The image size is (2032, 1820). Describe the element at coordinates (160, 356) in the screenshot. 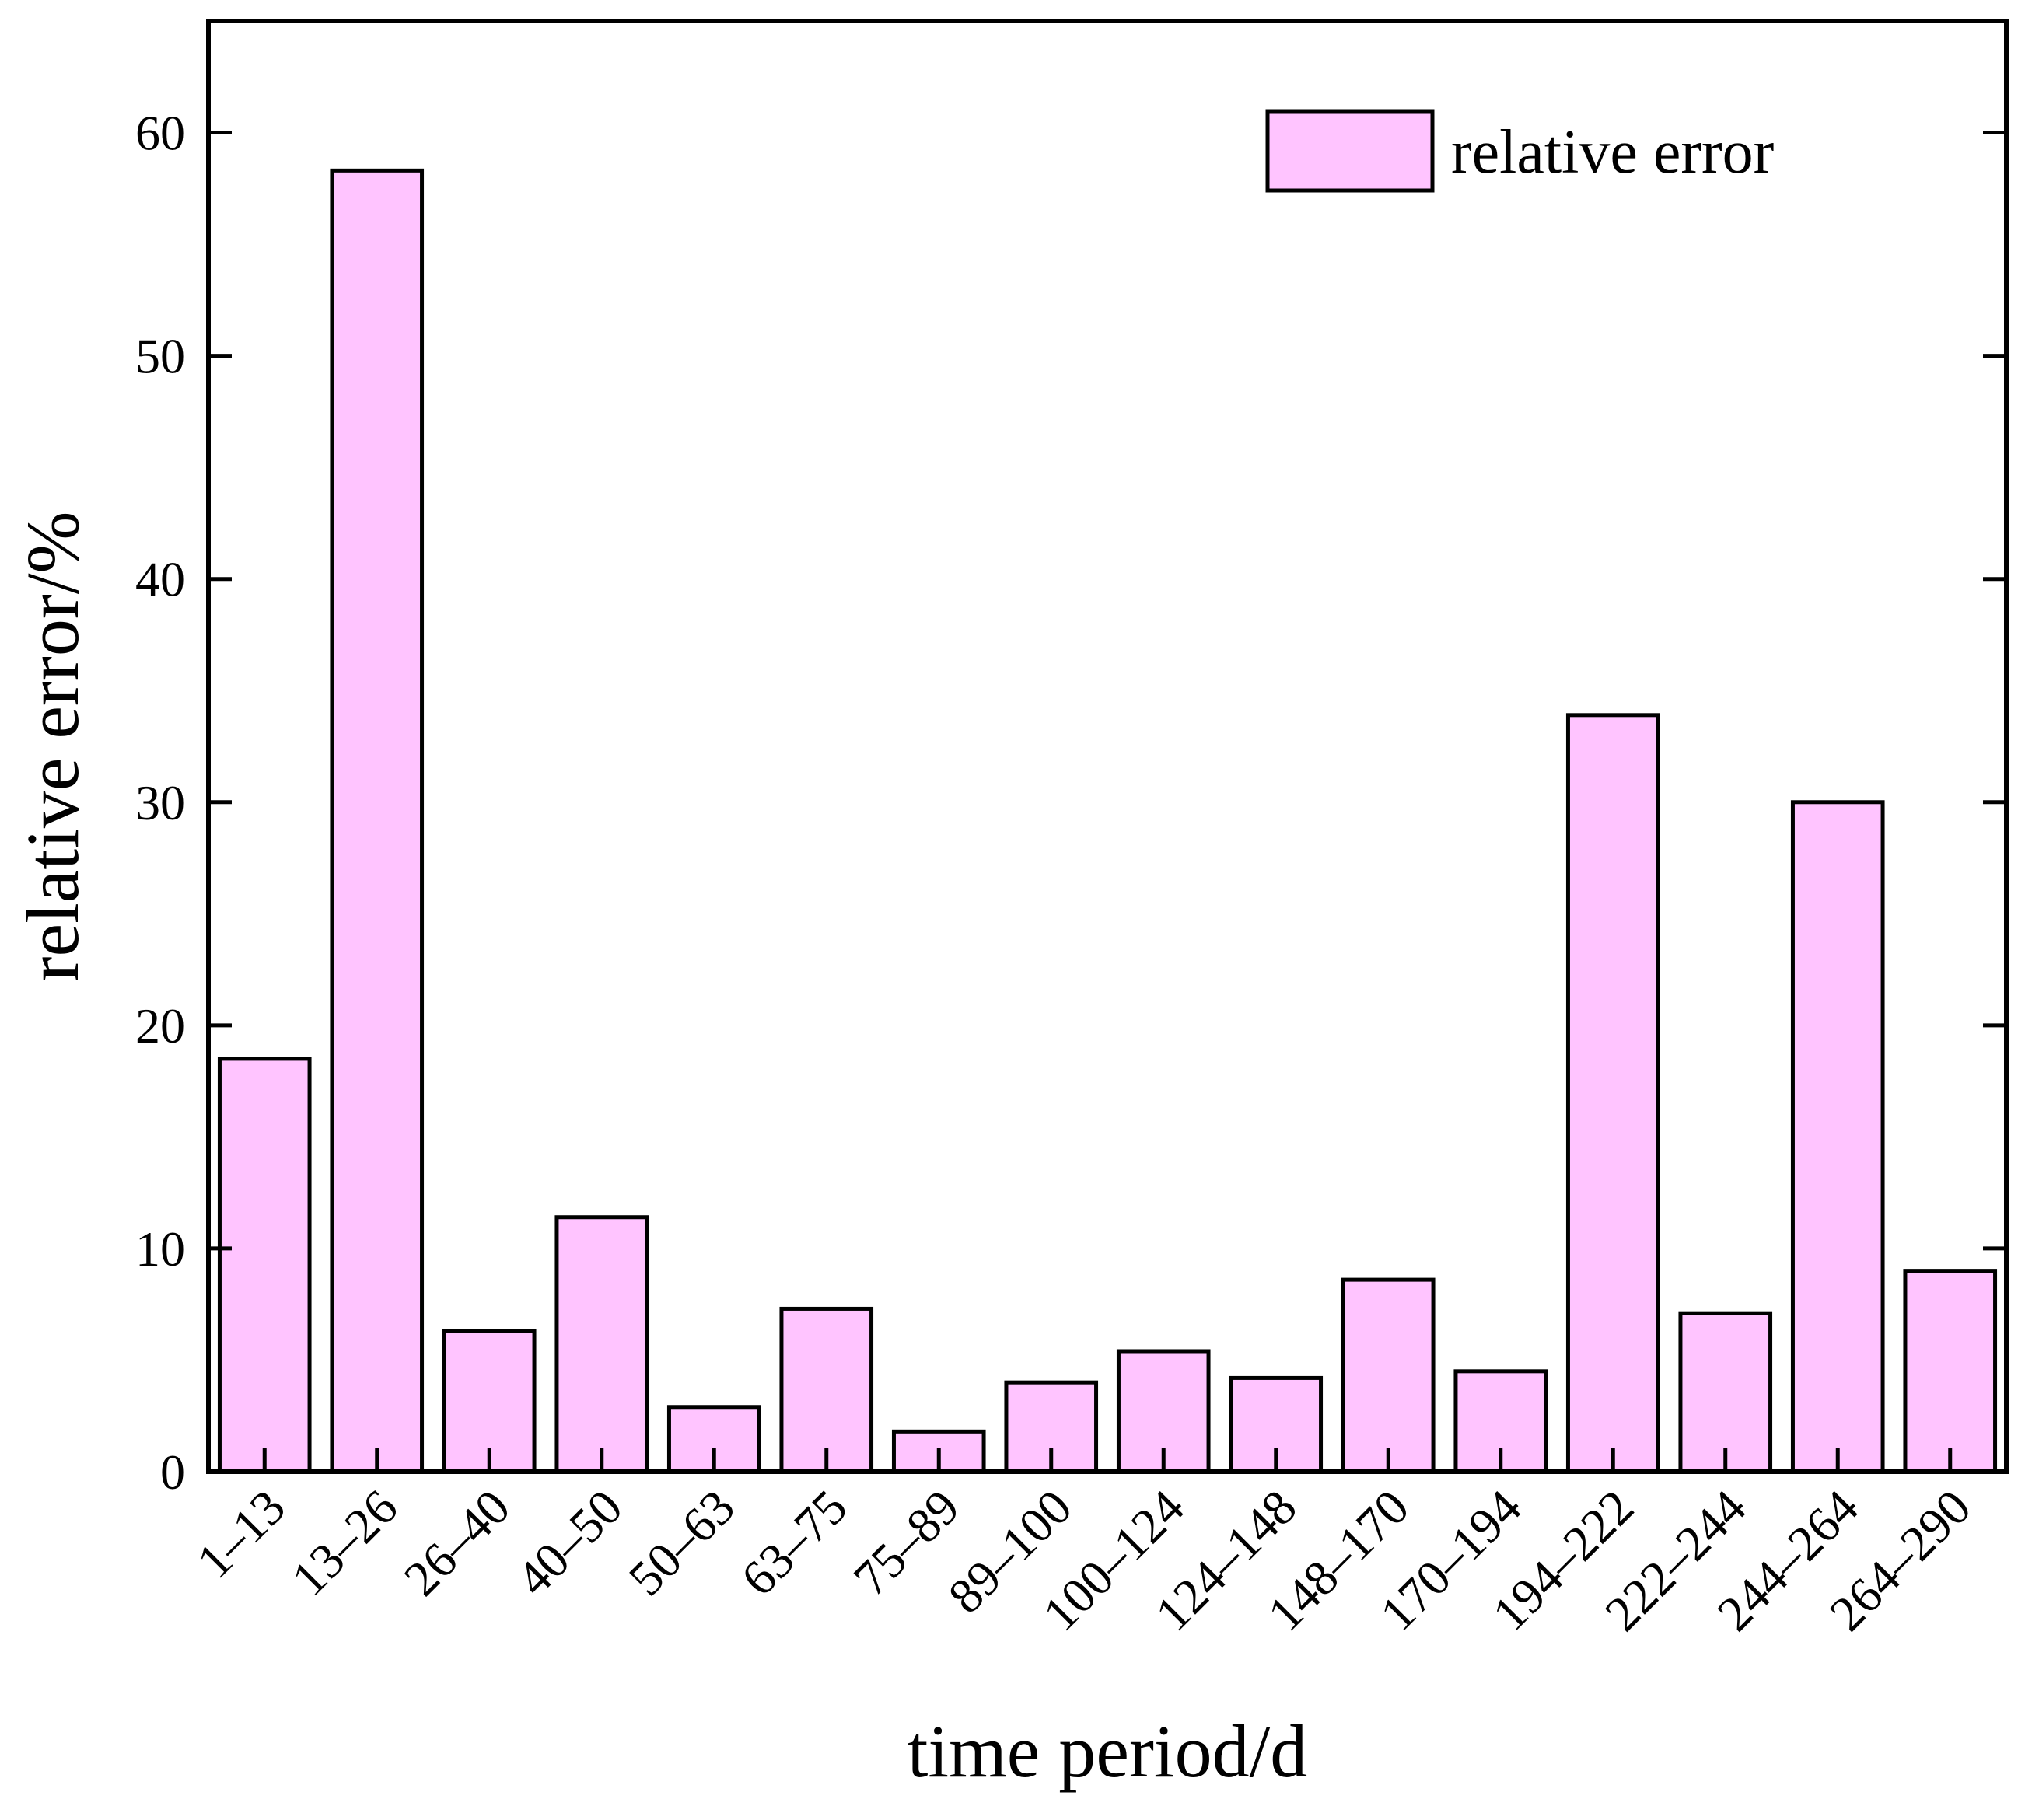

I see `y-tick-label-5: 50` at that location.